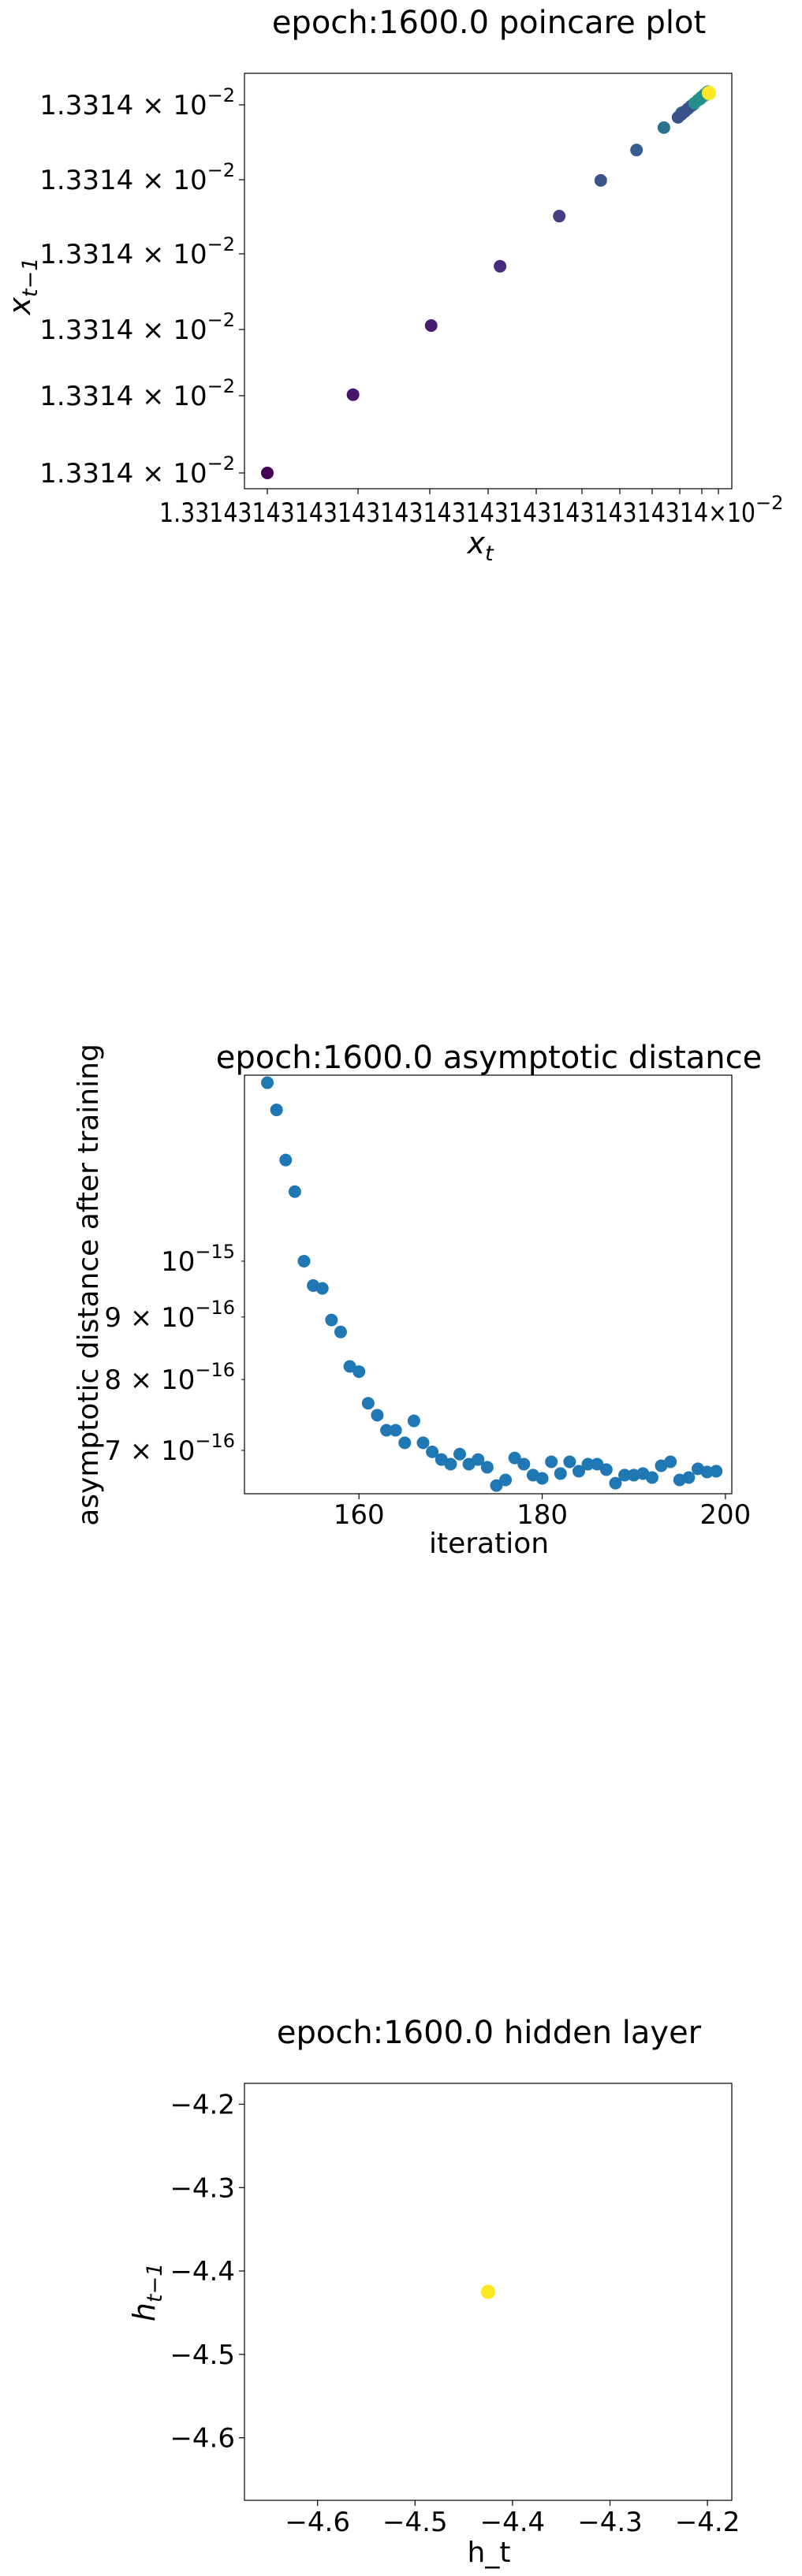  Describe the element at coordinates (202, 2104) in the screenshot. I see `y-tick-label: −4.2` at that location.